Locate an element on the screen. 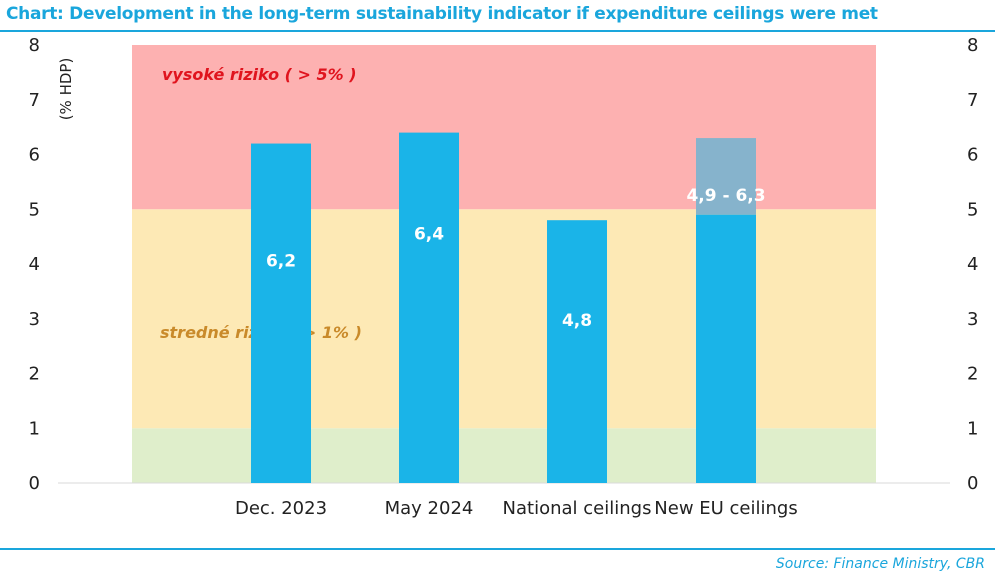 The height and width of the screenshot is (580, 995). y-tick-left: 4 is located at coordinates (34, 264).